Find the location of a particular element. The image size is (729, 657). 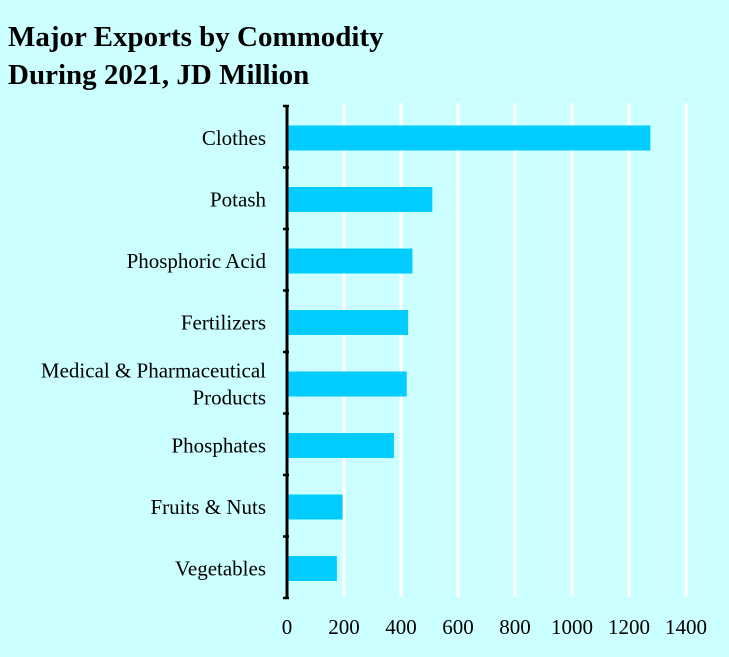

x-tick-label: 600 is located at coordinates (458, 627).